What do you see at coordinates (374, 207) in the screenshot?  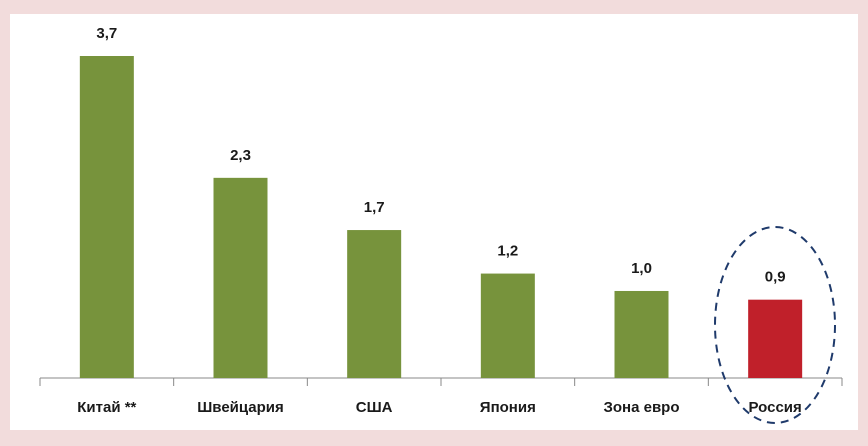 I see `value-label: 1,7` at bounding box center [374, 207].